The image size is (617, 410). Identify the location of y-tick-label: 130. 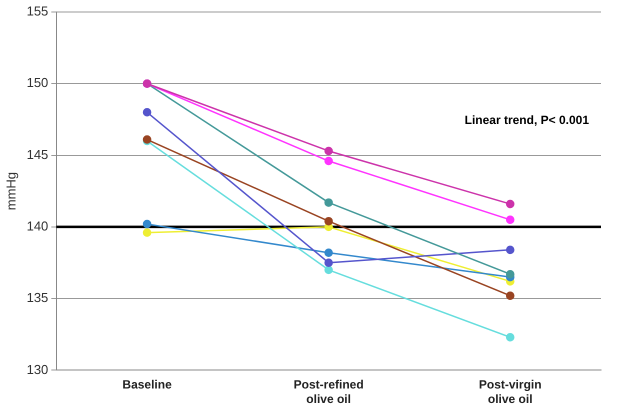
(37, 369).